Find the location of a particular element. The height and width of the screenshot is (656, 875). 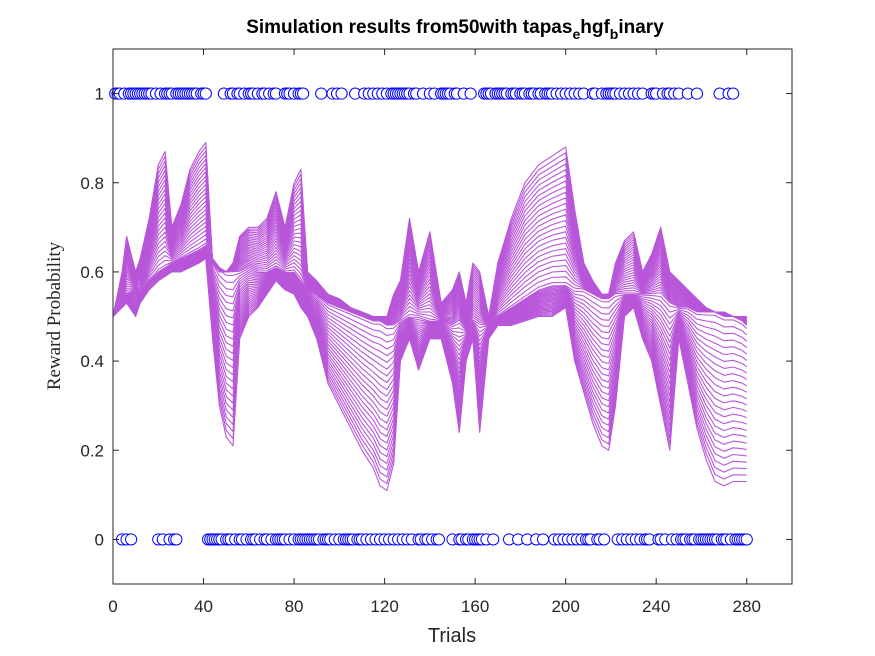

y-tick-label: 0 is located at coordinates (99, 539).